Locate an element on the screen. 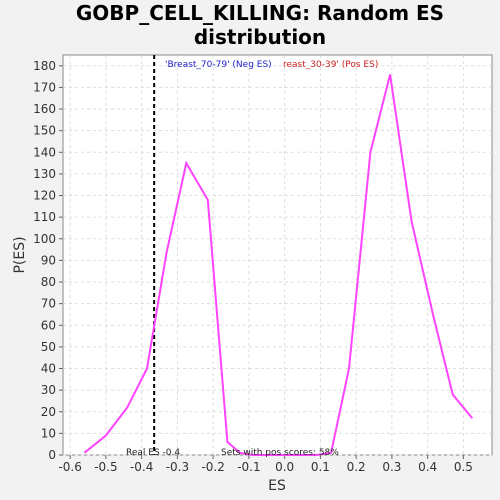 The image size is (500, 500). y-tick-label: 160 is located at coordinates (44, 109).